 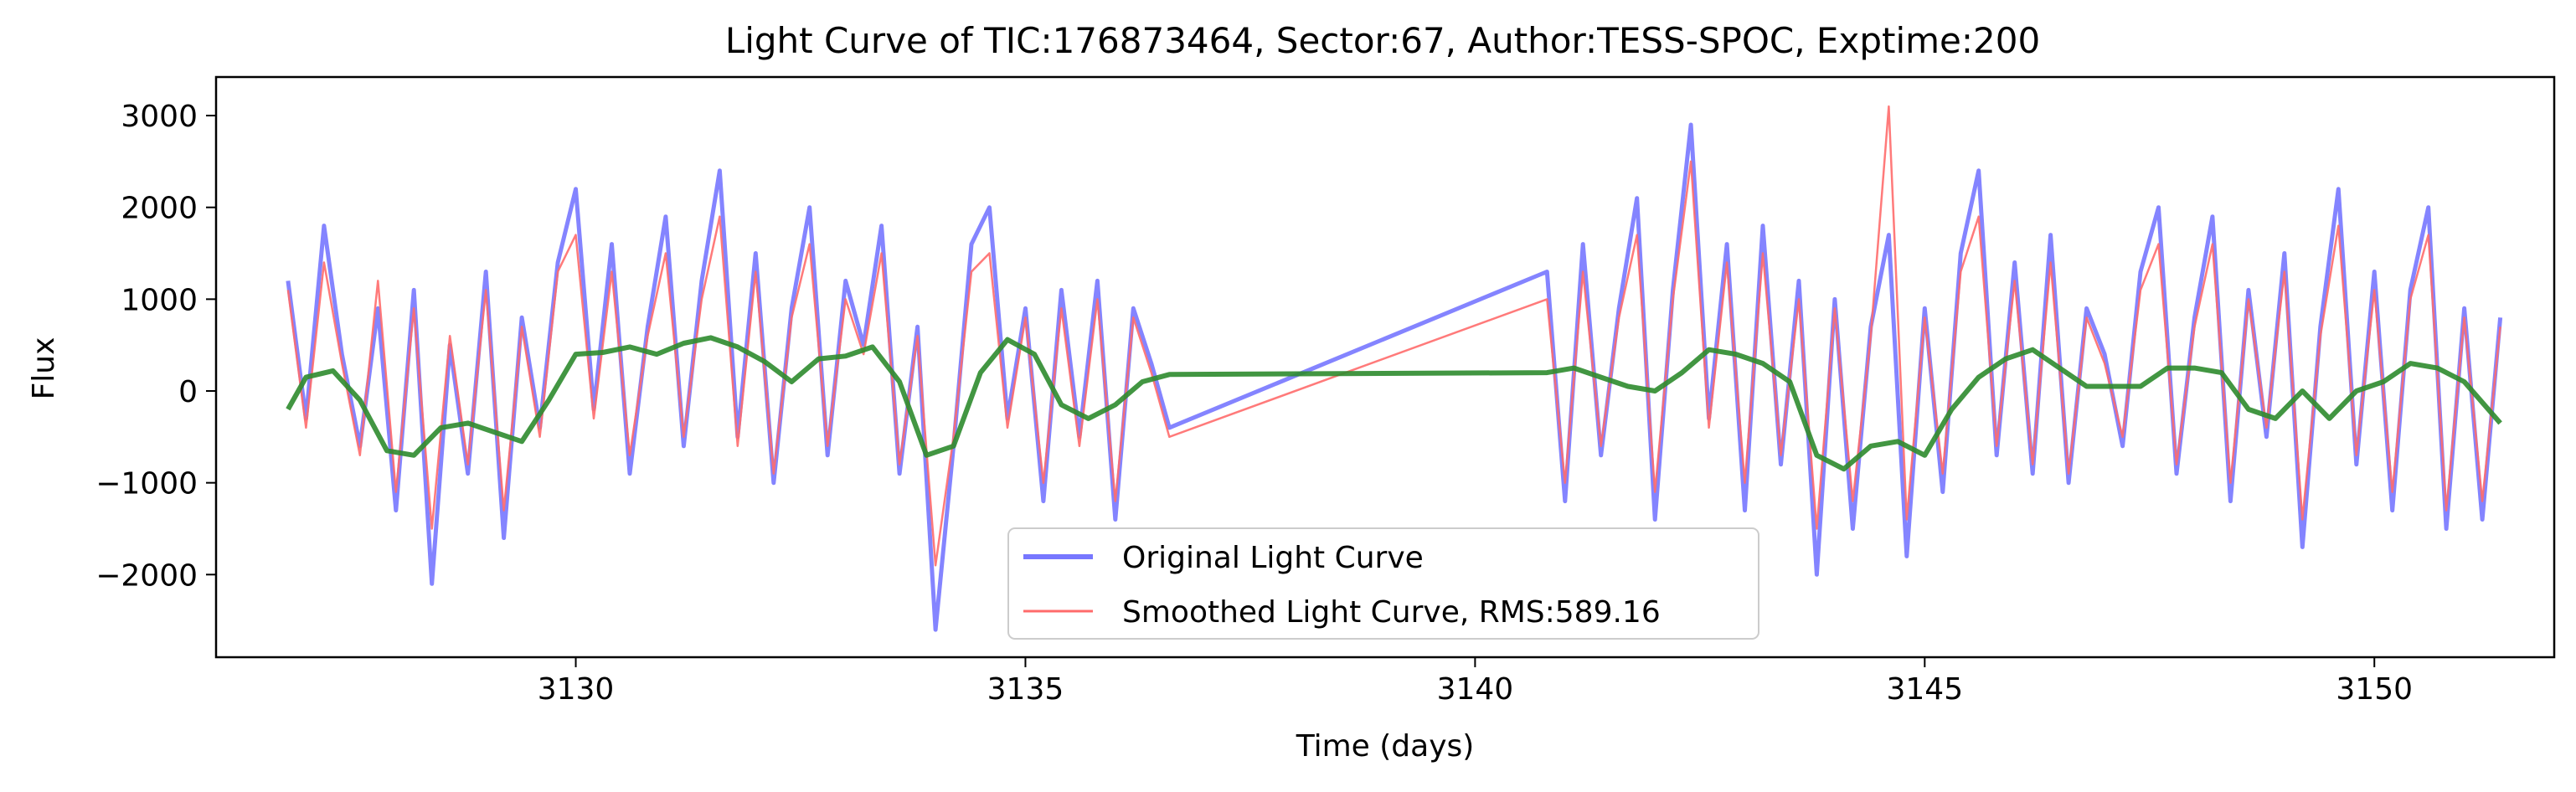 I want to click on y-axis-label: Flux, so click(x=44, y=368).